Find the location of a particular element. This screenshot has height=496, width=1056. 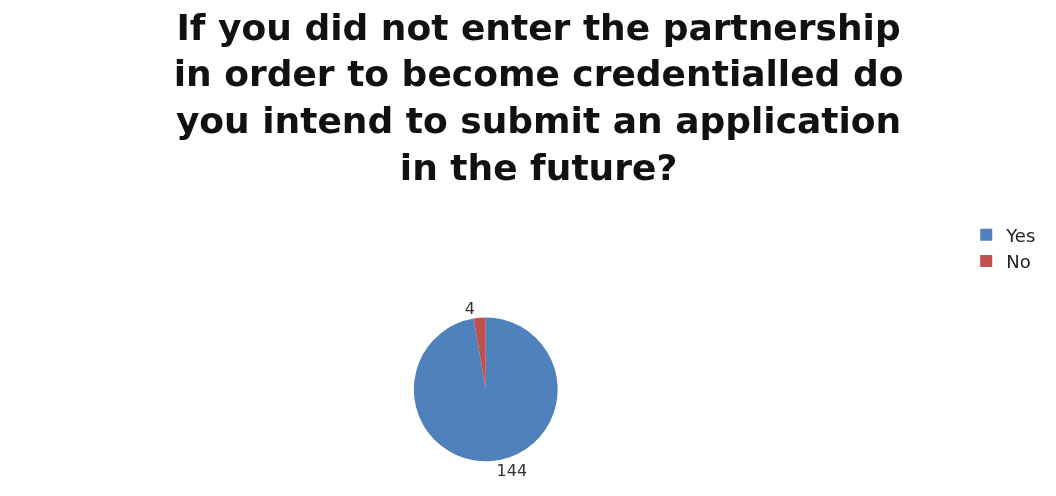

data-label: 144 is located at coordinates (512, 470).